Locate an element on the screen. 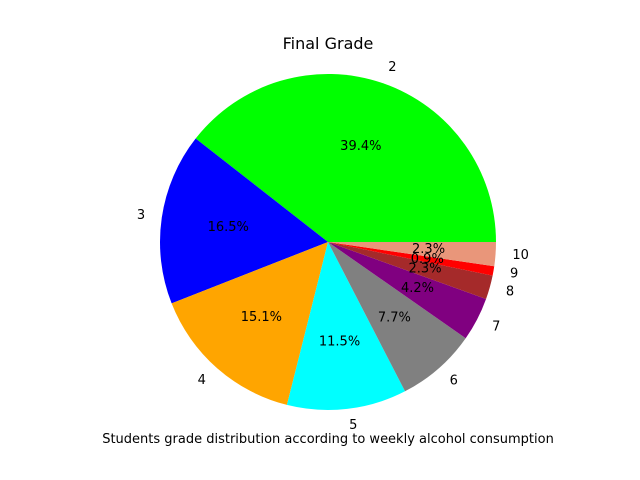  percent-label-5: 11.5% is located at coordinates (339, 342).